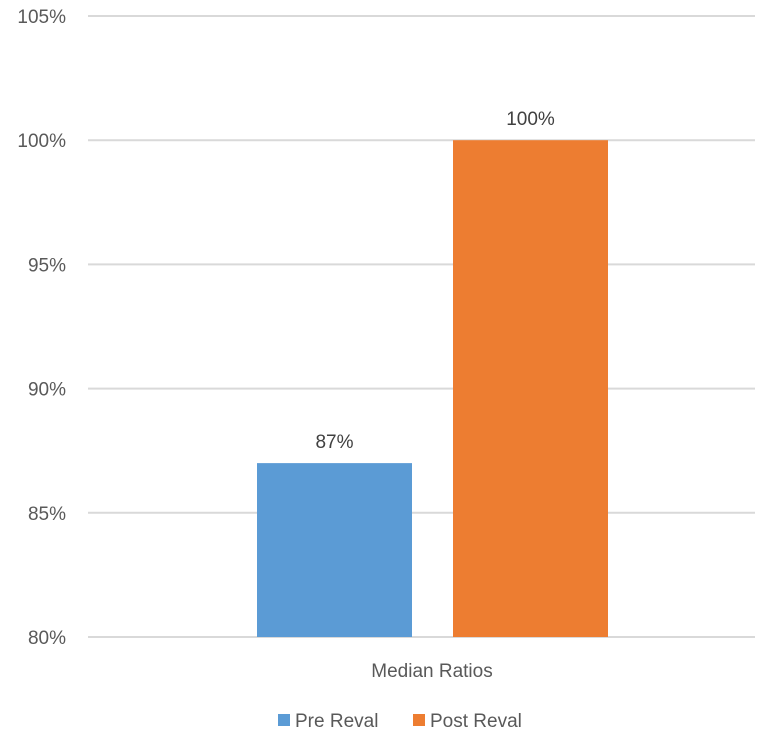  Describe the element at coordinates (431, 671) in the screenshot. I see `category-label: Median Ratios` at that location.